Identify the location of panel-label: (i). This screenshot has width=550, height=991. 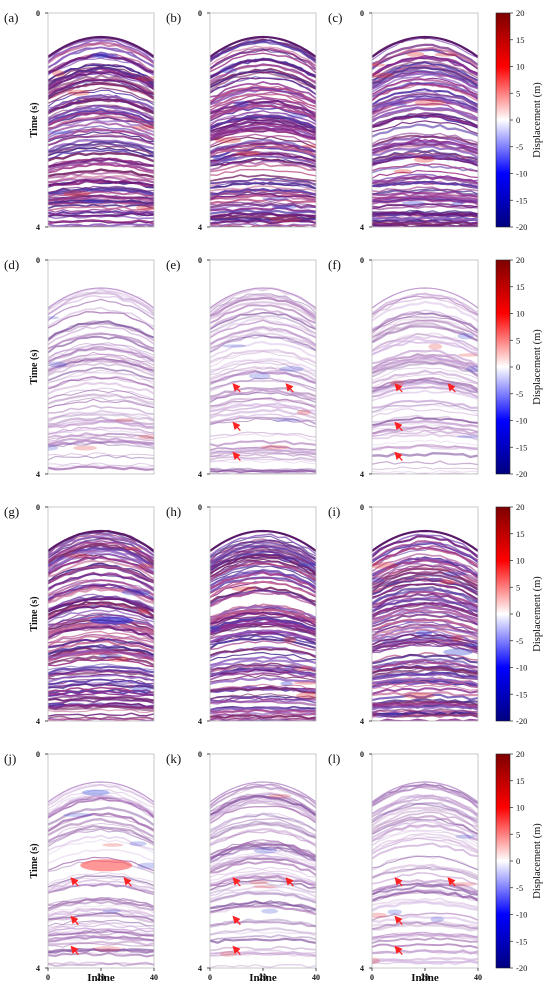
(334, 511).